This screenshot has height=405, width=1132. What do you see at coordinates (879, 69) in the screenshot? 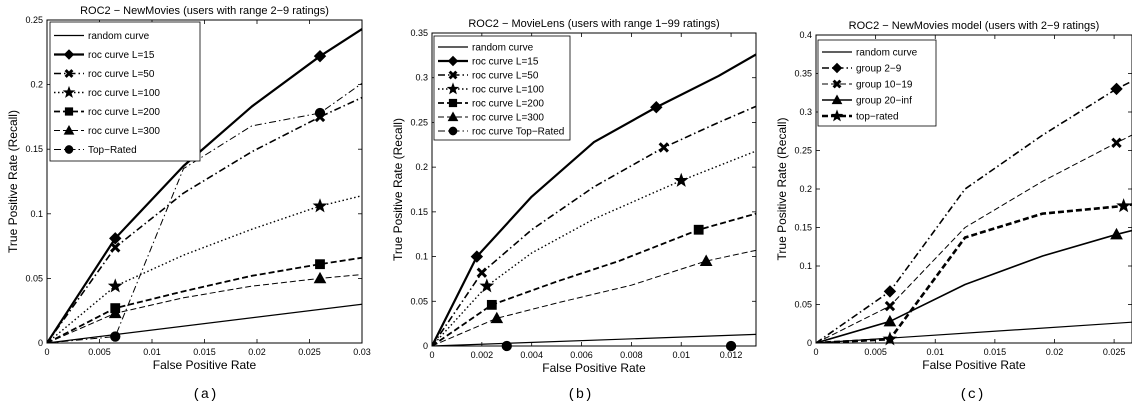
I see `legend-label: group 2−9` at bounding box center [879, 69].